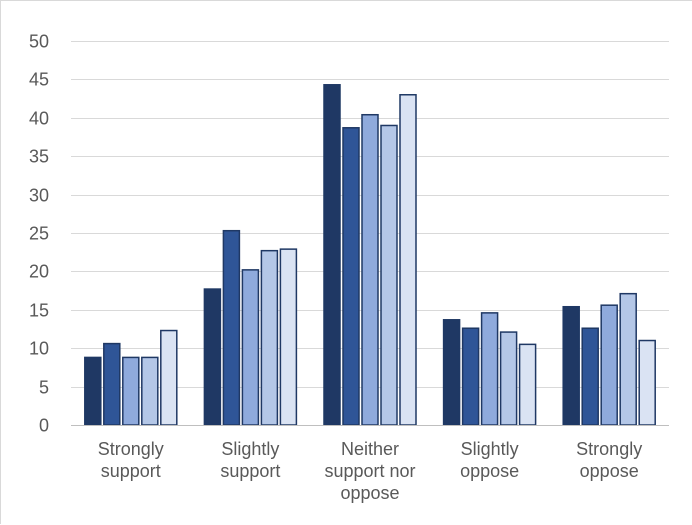 The image size is (692, 525). What do you see at coordinates (39, 196) in the screenshot?
I see `y-tick-label: 30` at bounding box center [39, 196].